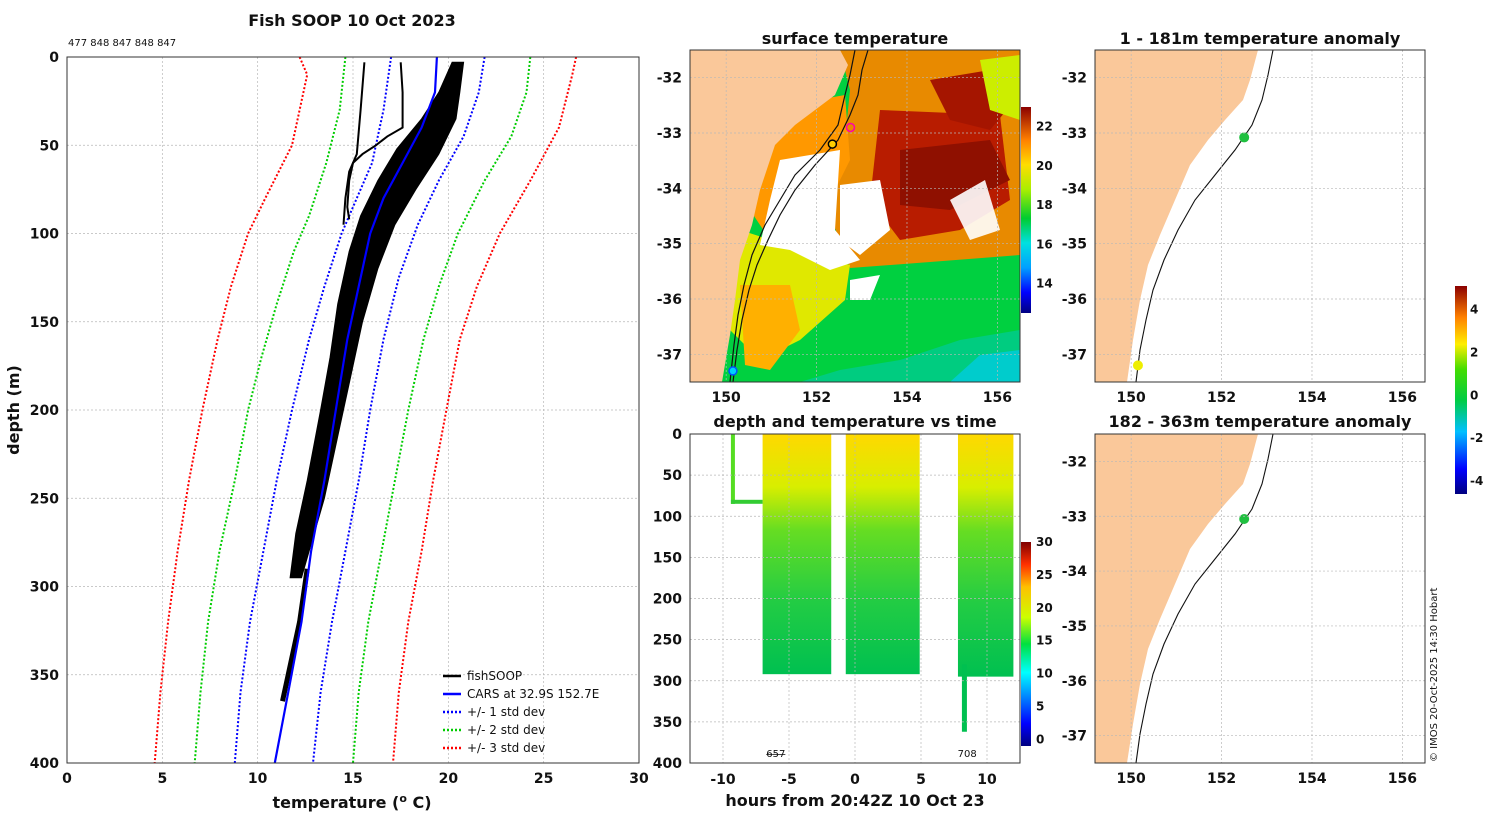  I want to click on section-ytick: 100, so click(667, 517).